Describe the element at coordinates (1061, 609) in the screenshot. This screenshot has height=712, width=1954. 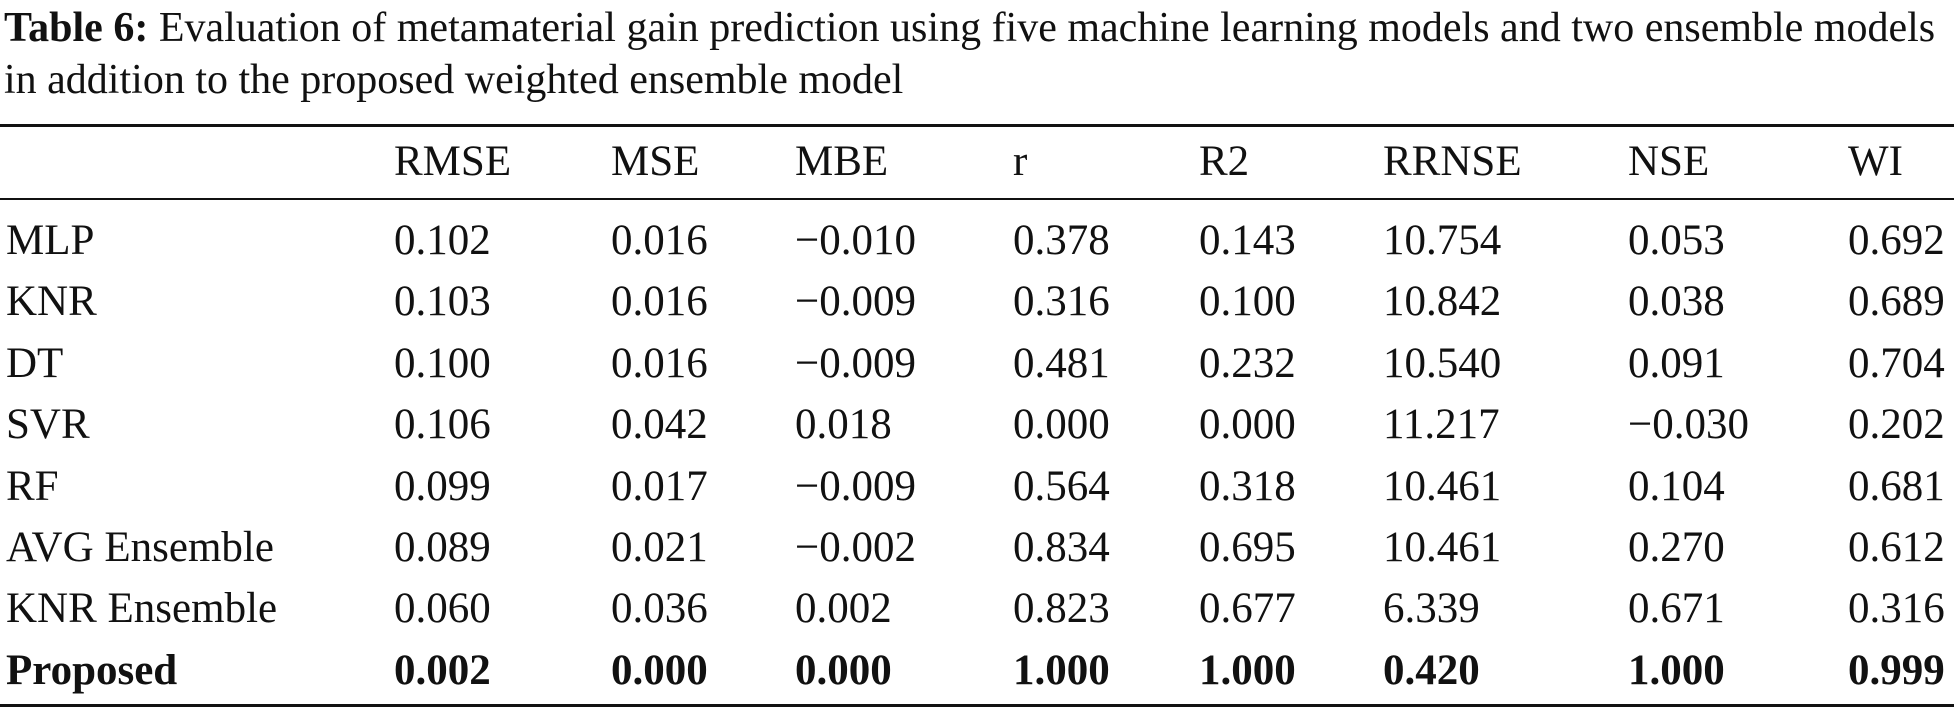
I see `table-cell: 0.823` at that location.